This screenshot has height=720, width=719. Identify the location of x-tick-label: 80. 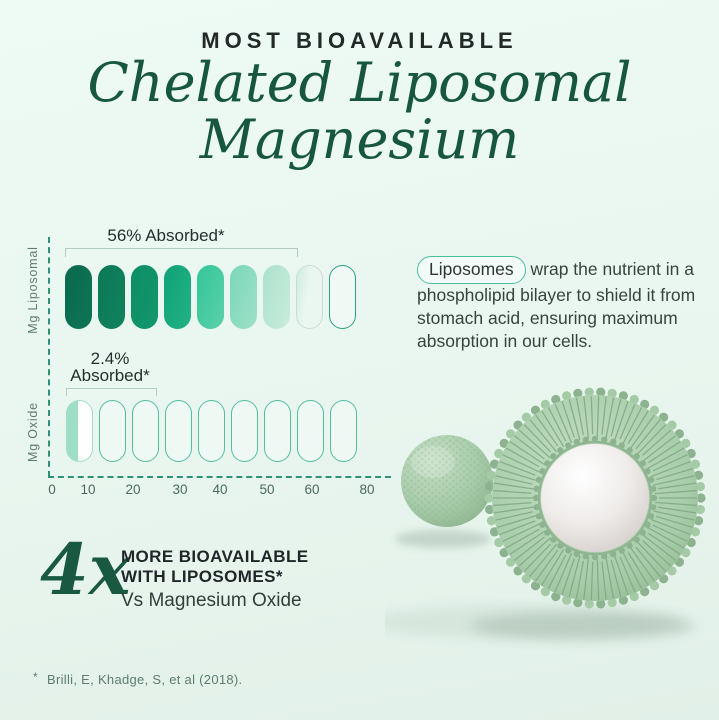
(367, 489).